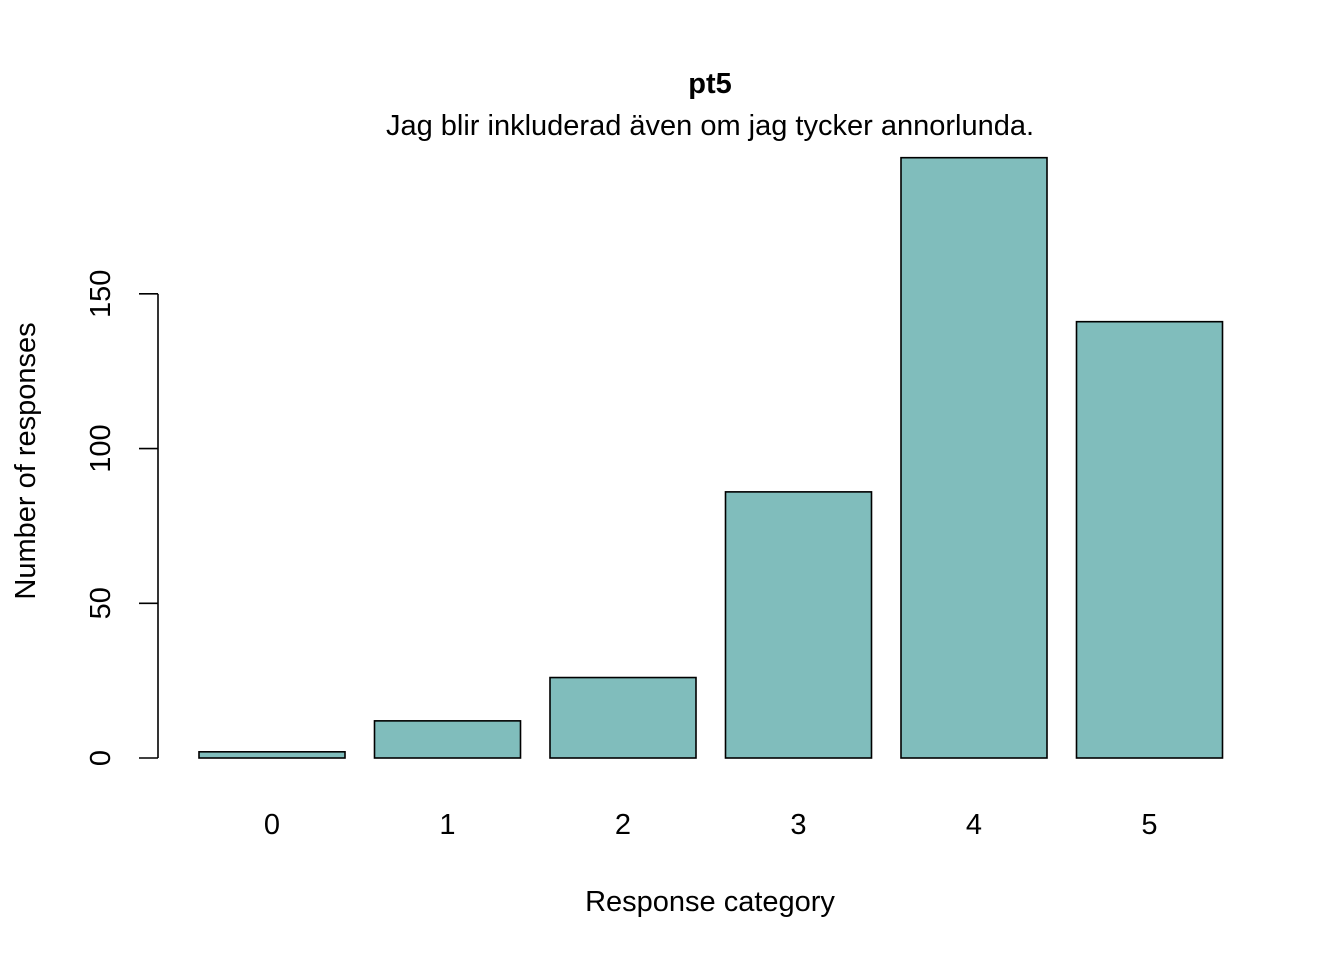  What do you see at coordinates (101, 448) in the screenshot?
I see `y-tick-label: 100` at bounding box center [101, 448].